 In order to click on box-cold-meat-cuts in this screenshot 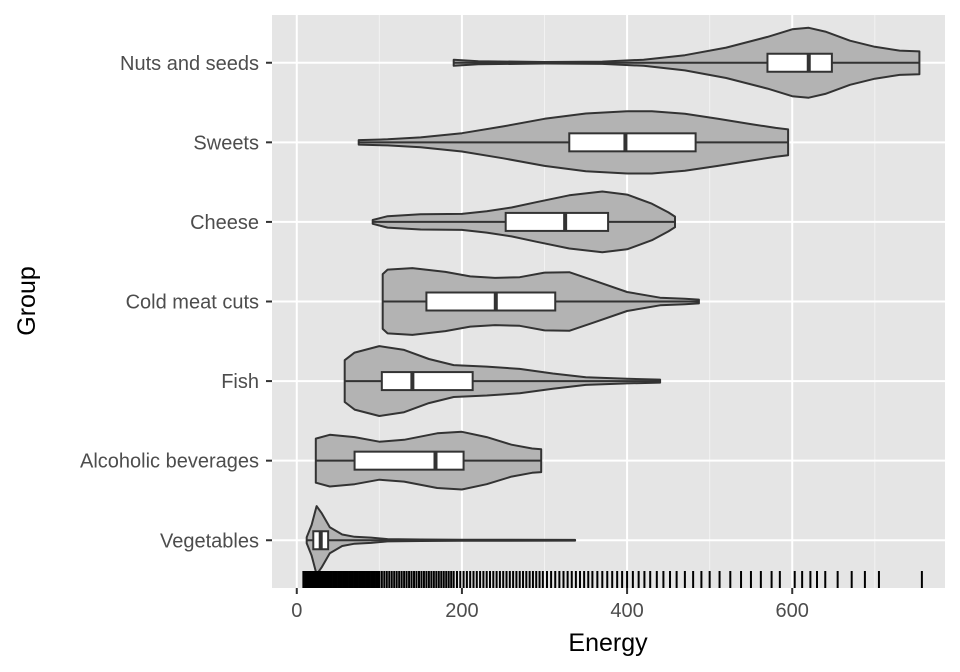, I will do `click(491, 301)`.